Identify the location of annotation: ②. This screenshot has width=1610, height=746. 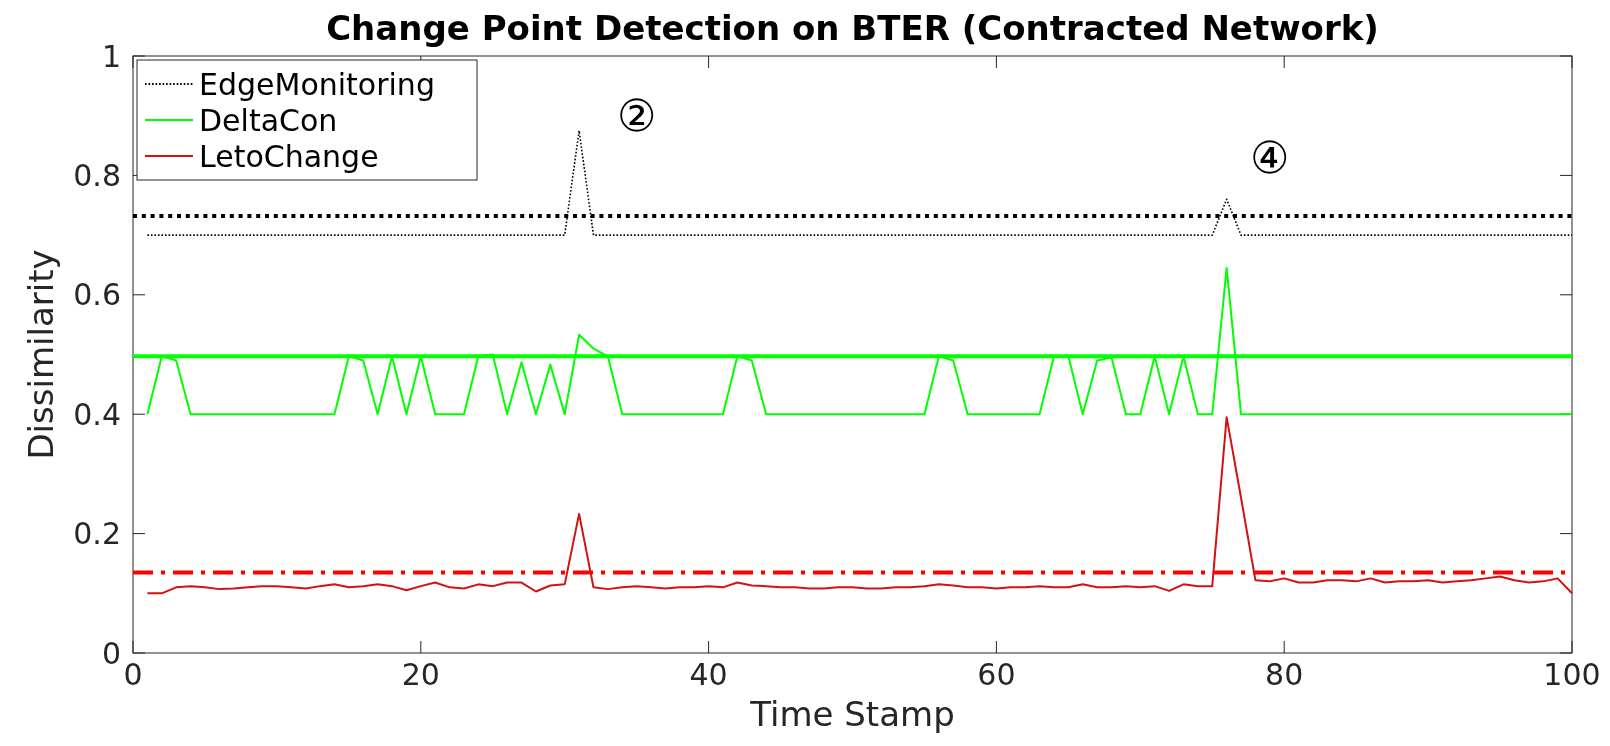
(636, 116).